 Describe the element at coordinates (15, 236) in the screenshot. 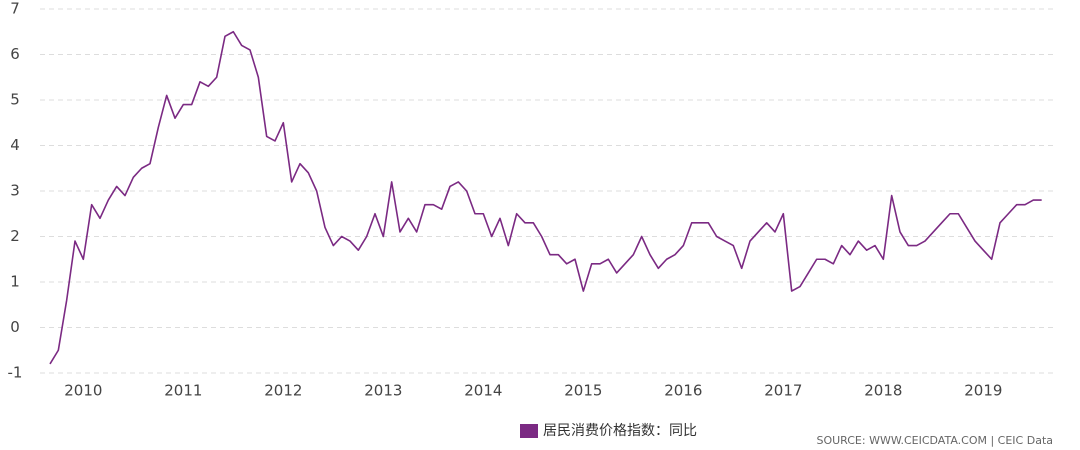

I see `y-tick-label: 2` at that location.